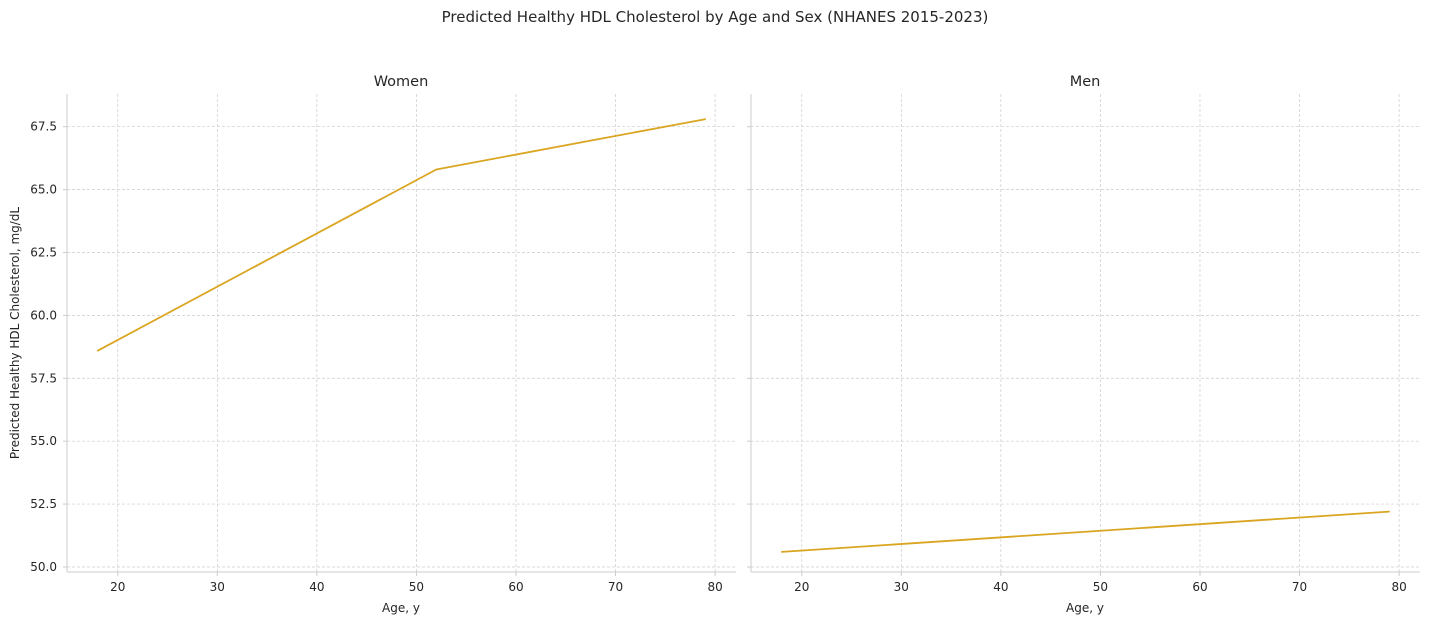 This screenshot has height=625, width=1429. What do you see at coordinates (43, 252) in the screenshot?
I see `y-tick-label: 62.5` at bounding box center [43, 252].